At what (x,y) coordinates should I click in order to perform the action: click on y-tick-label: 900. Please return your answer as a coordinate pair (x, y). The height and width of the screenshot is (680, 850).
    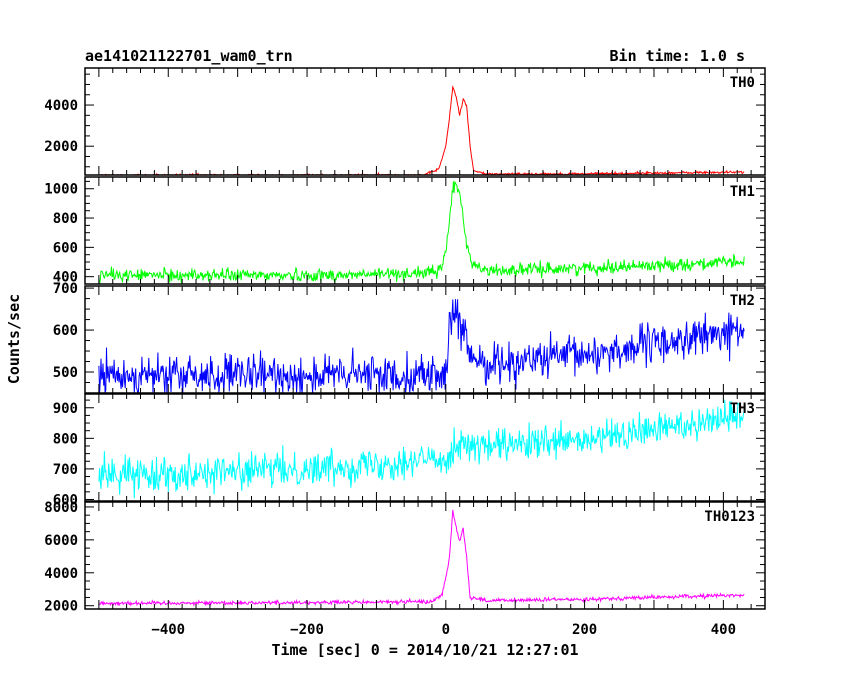
    Looking at the image, I should click on (65, 409).